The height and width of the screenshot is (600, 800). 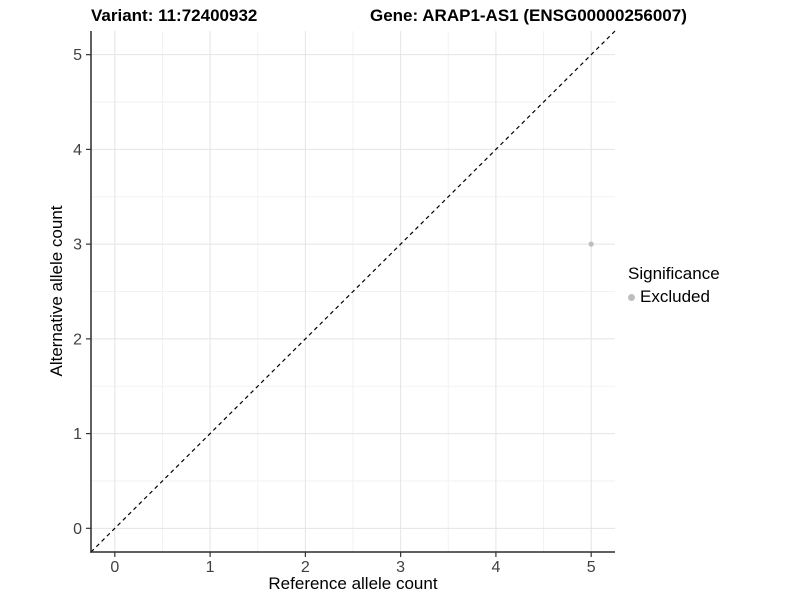 I want to click on legend: Significance Excluded, so click(x=674, y=285).